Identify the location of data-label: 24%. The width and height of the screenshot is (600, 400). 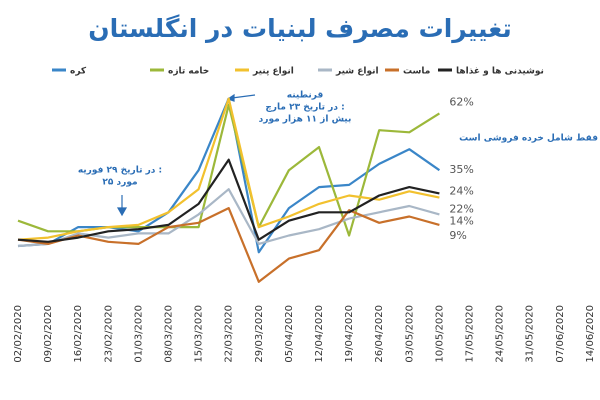
(461, 190).